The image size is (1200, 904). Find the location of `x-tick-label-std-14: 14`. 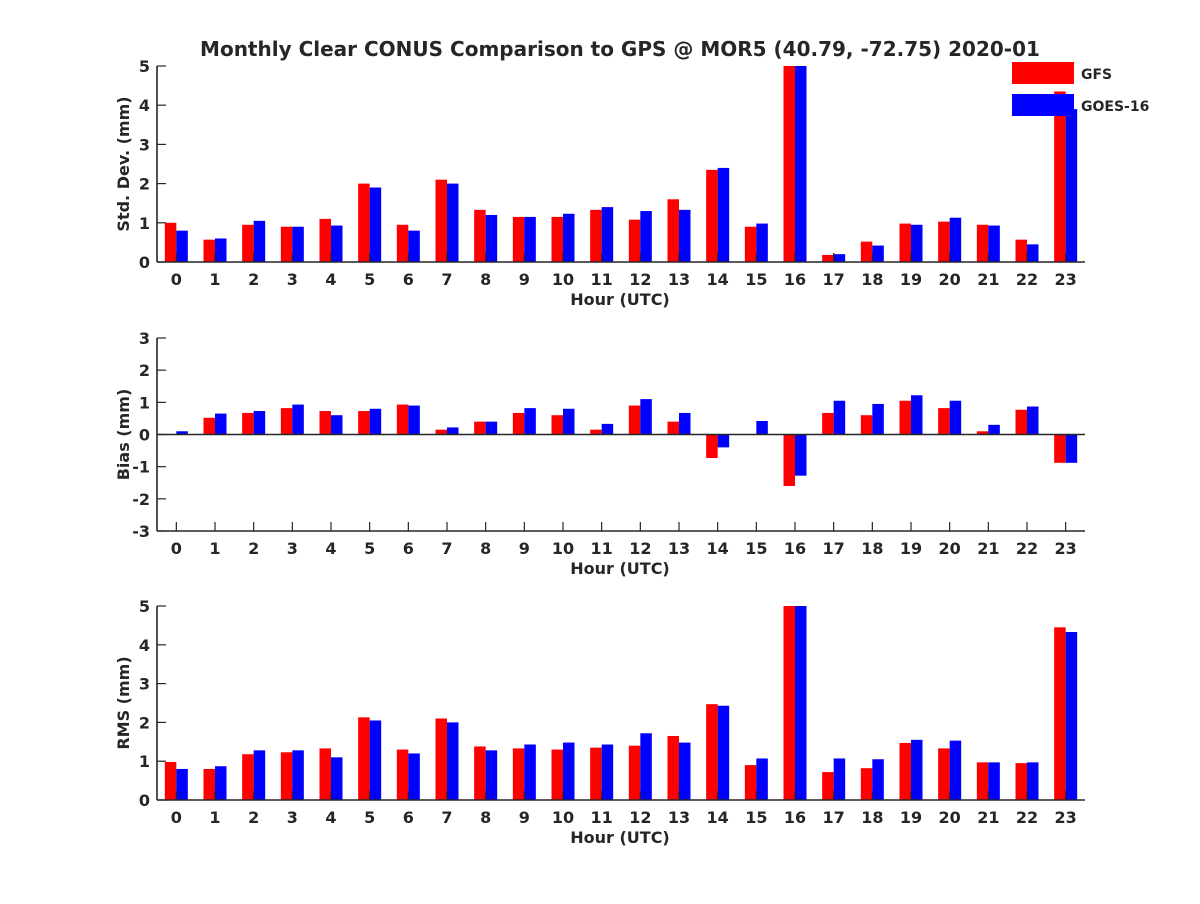

x-tick-label-std-14: 14 is located at coordinates (718, 279).